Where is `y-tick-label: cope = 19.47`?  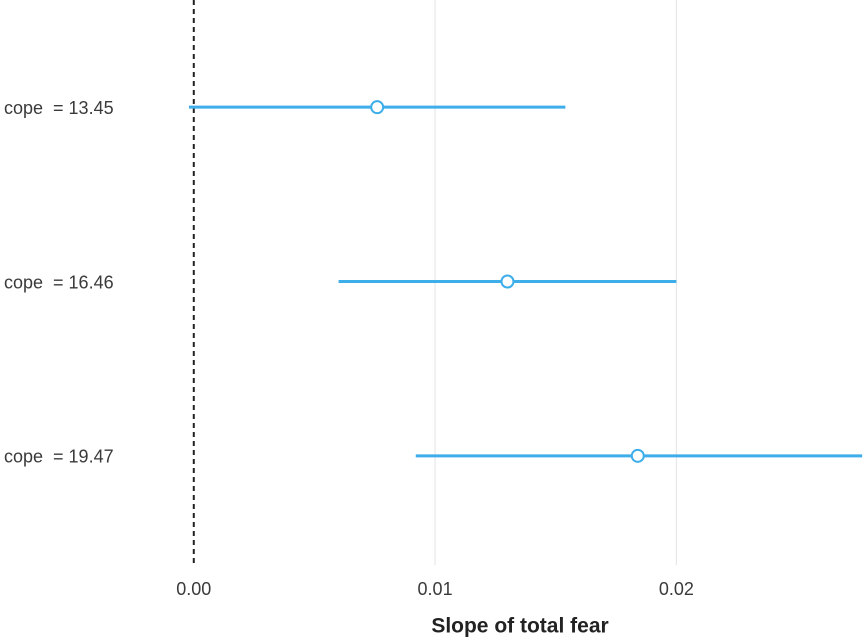 y-tick-label: cope = 19.47 is located at coordinates (59, 457).